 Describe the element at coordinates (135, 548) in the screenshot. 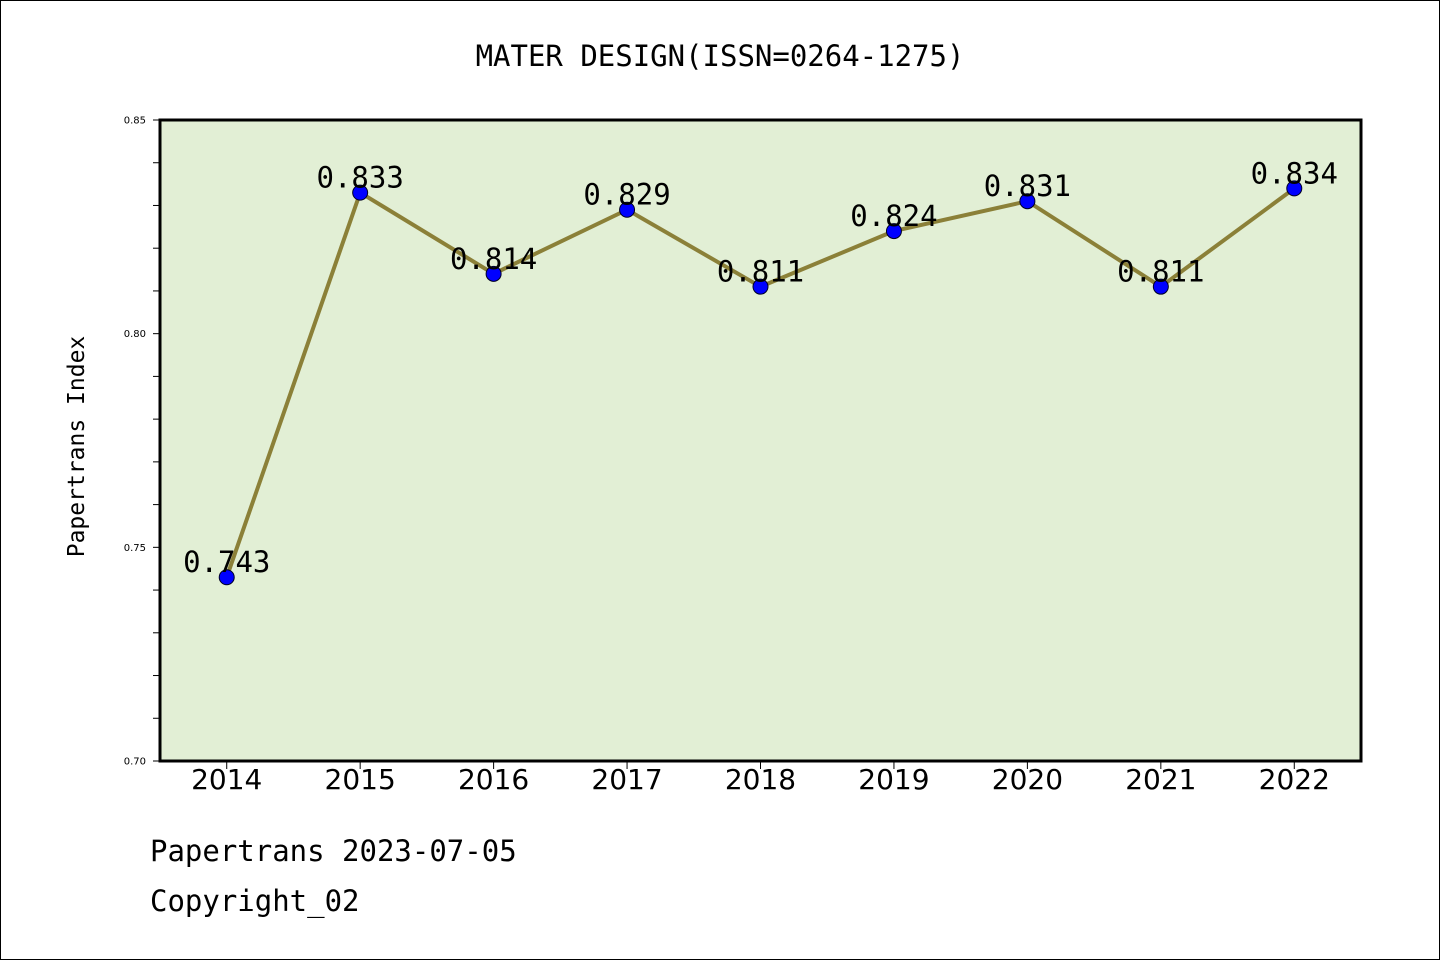

I see `y-tick-label: 0.75` at that location.